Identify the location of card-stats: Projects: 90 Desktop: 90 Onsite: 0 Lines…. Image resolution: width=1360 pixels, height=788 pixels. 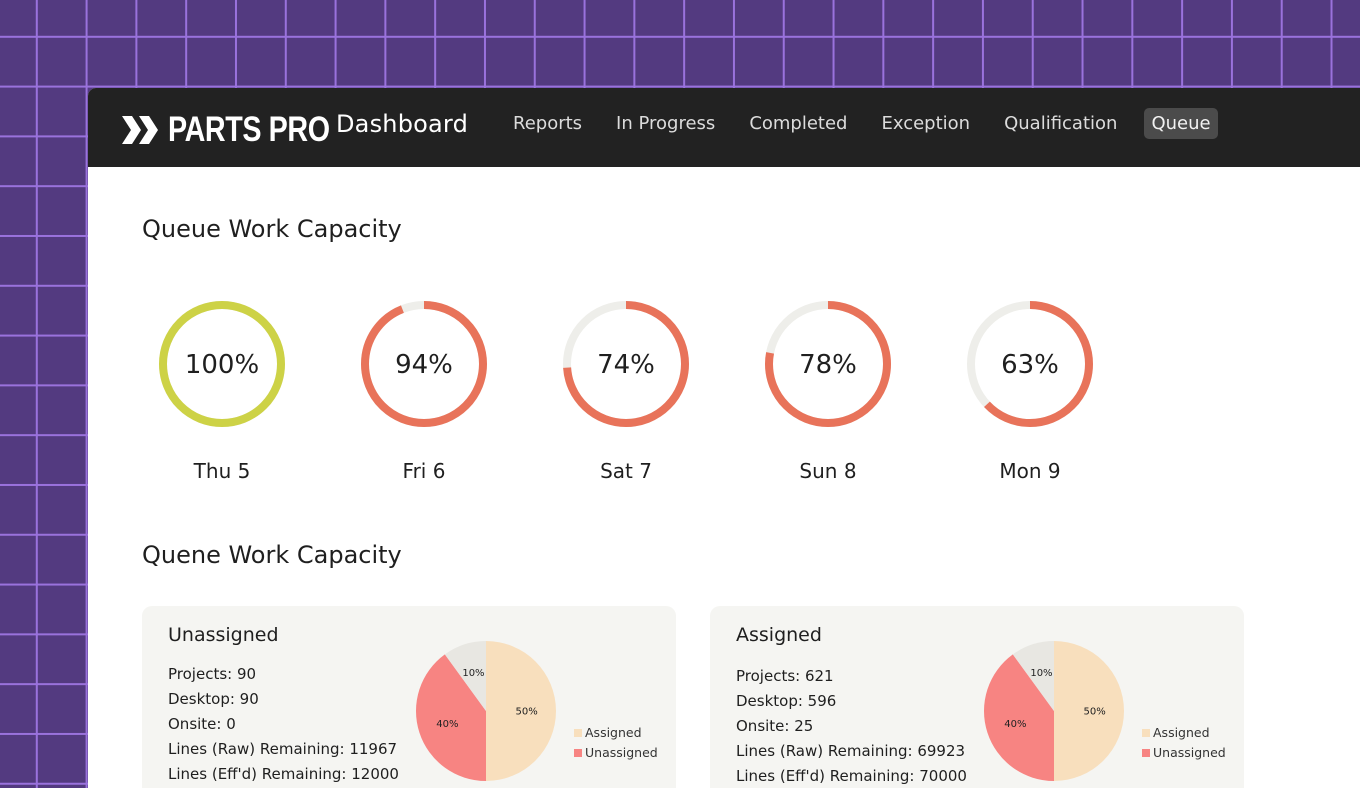
(283, 724).